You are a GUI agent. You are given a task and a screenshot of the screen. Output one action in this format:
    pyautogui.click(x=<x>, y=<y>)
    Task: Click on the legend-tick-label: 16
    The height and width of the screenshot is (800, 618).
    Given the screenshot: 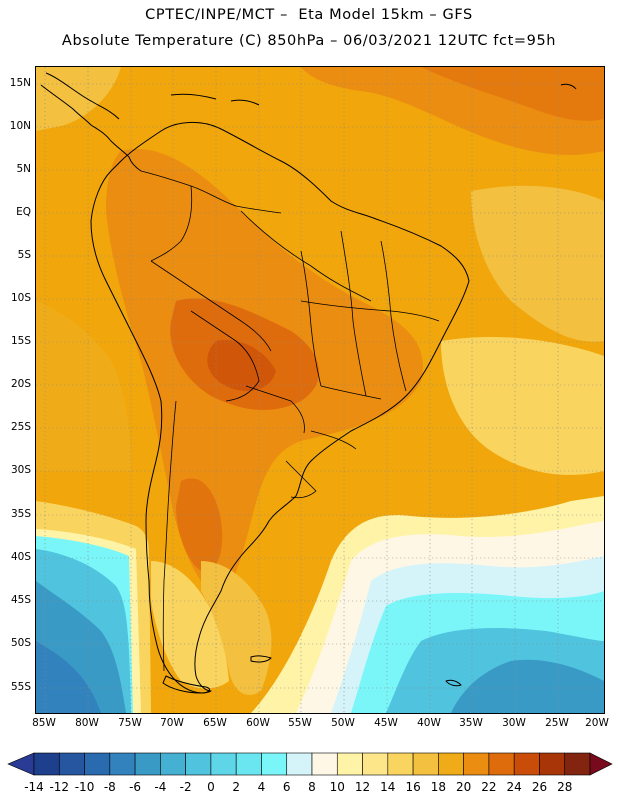 What is the action you would take?
    pyautogui.click(x=413, y=787)
    